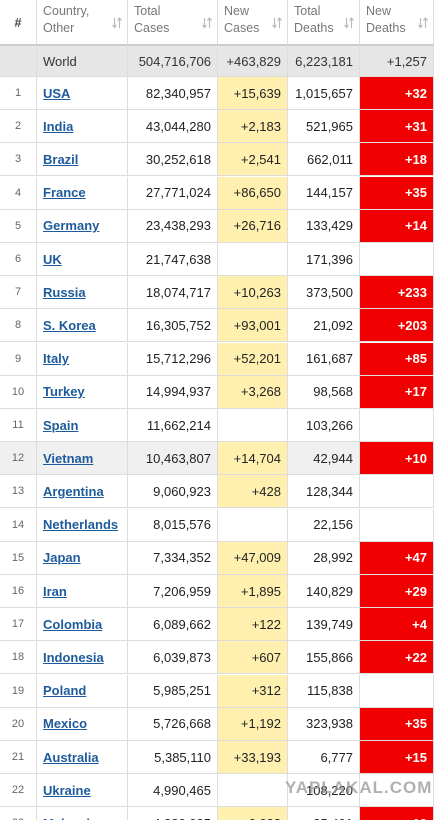  Describe the element at coordinates (18, 724) in the screenshot. I see `cell: 20` at that location.